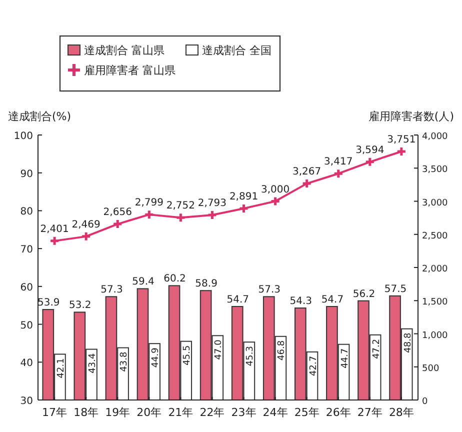 The image size is (462, 432). I want to click on data-label: 42.1, so click(61, 368).